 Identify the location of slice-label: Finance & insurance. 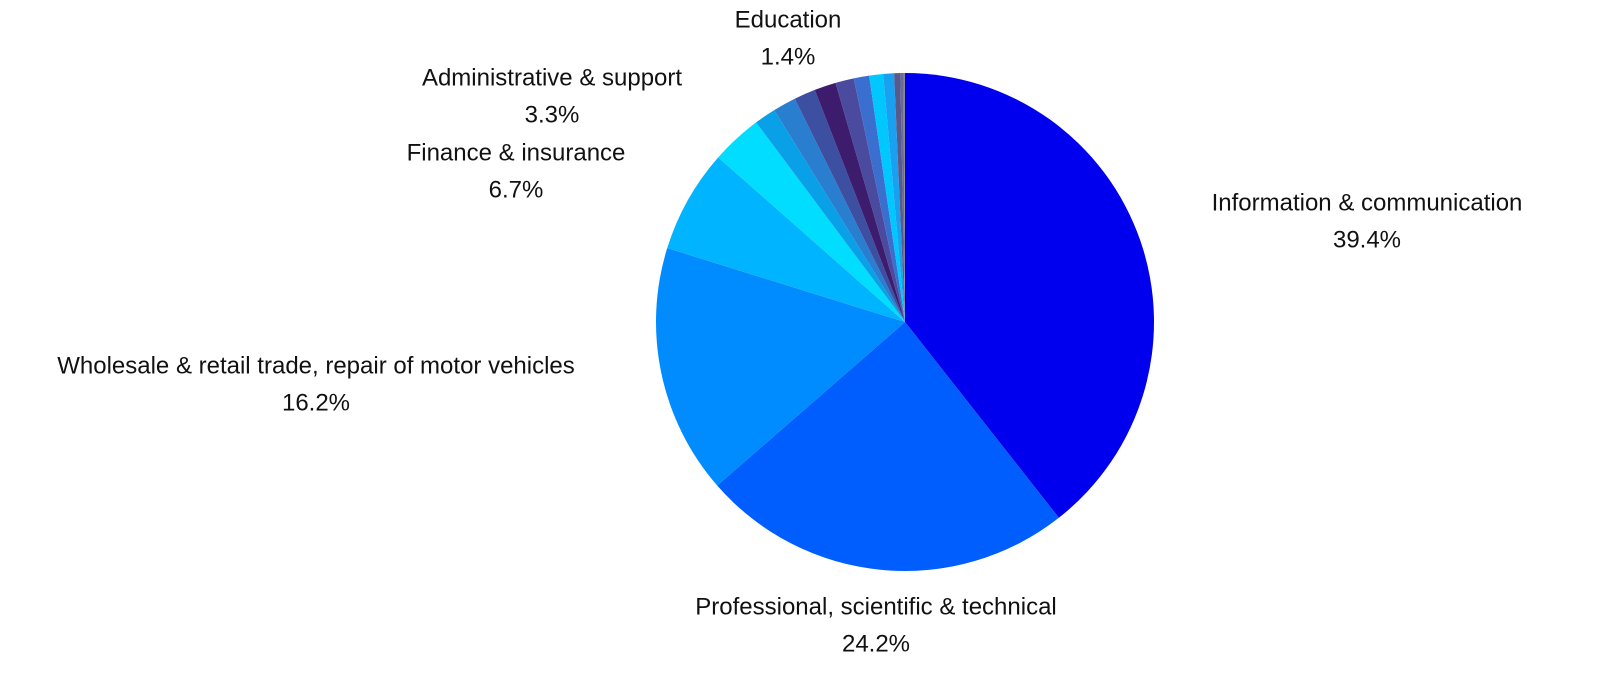
(516, 152).